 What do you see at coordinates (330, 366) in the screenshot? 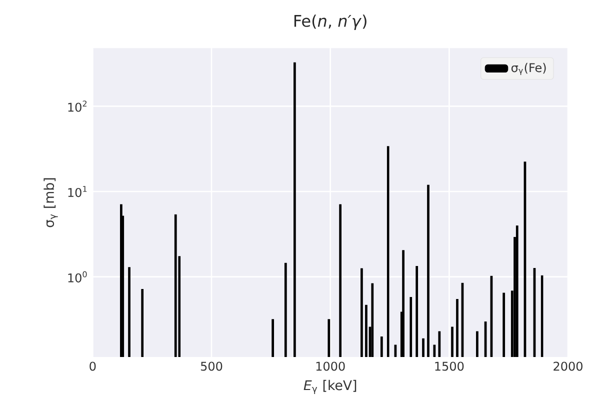
I see `x-tick-label: 1000` at bounding box center [330, 366].